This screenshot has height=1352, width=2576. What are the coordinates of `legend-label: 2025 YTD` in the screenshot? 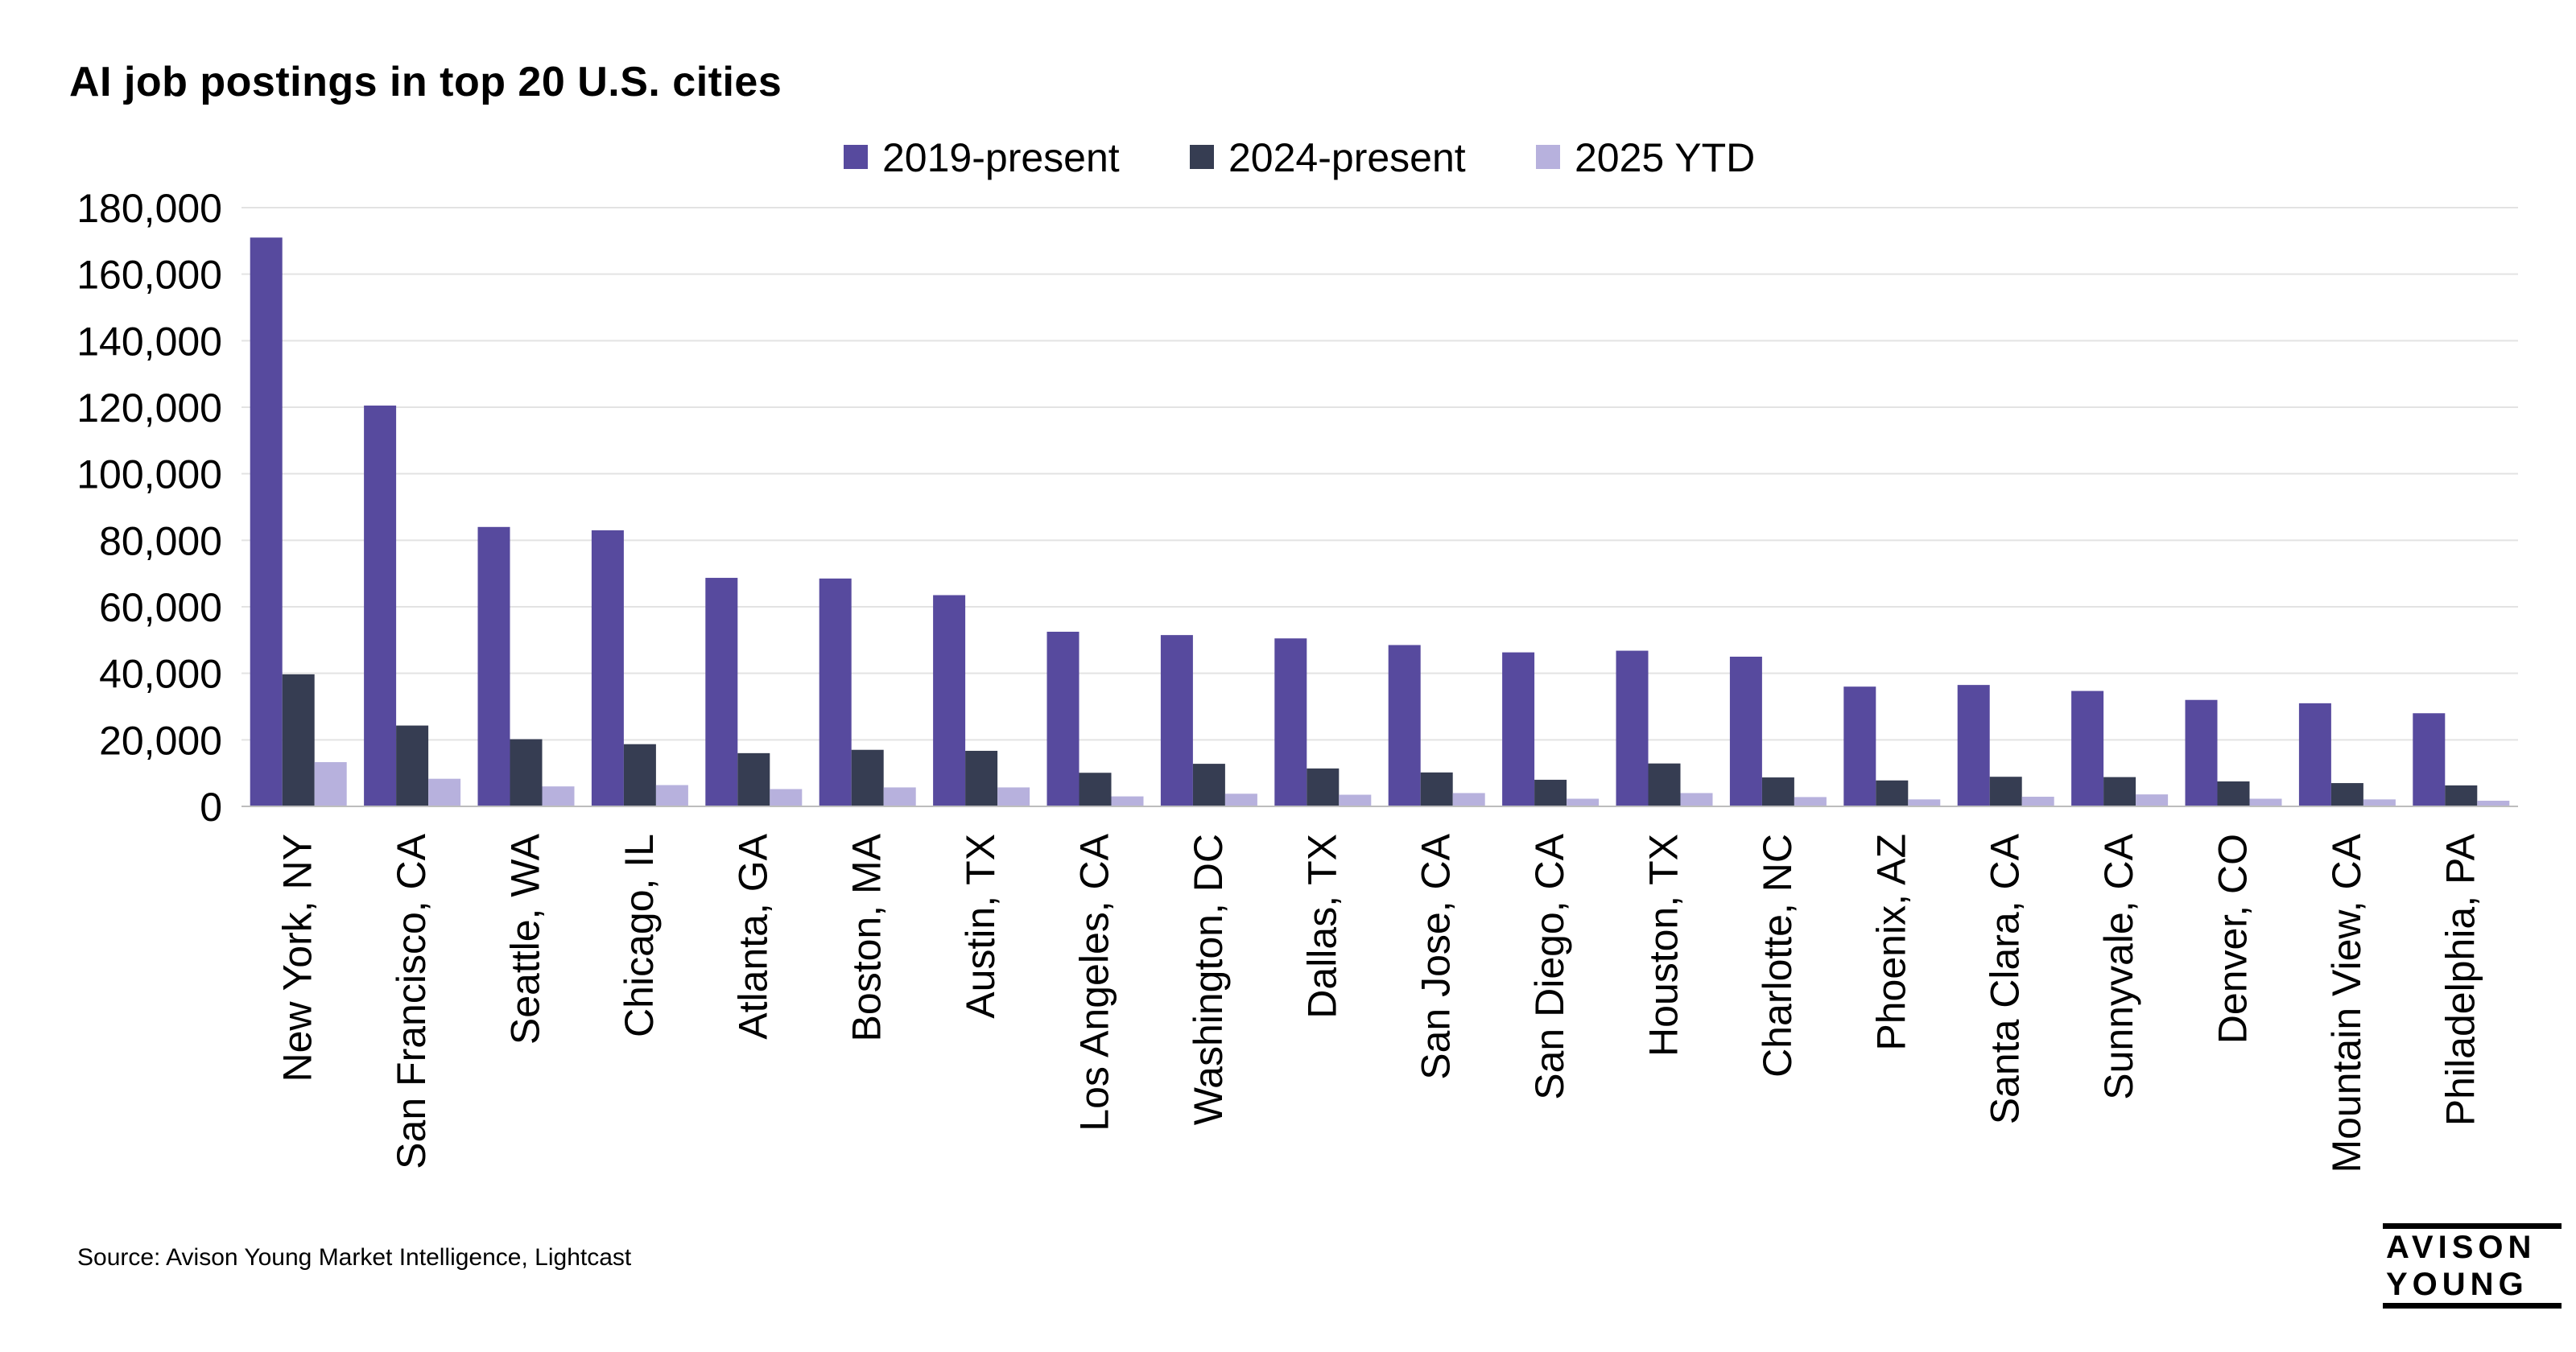 It's located at (1665, 157).